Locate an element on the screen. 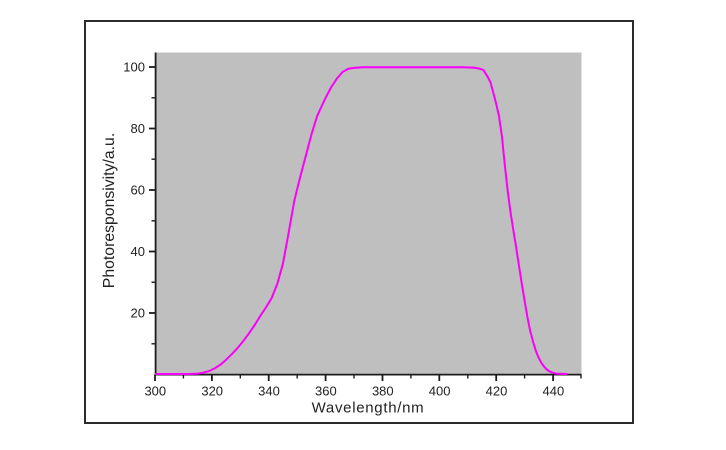 The width and height of the screenshot is (726, 450). svg-text: 60 is located at coordinates (138, 190).